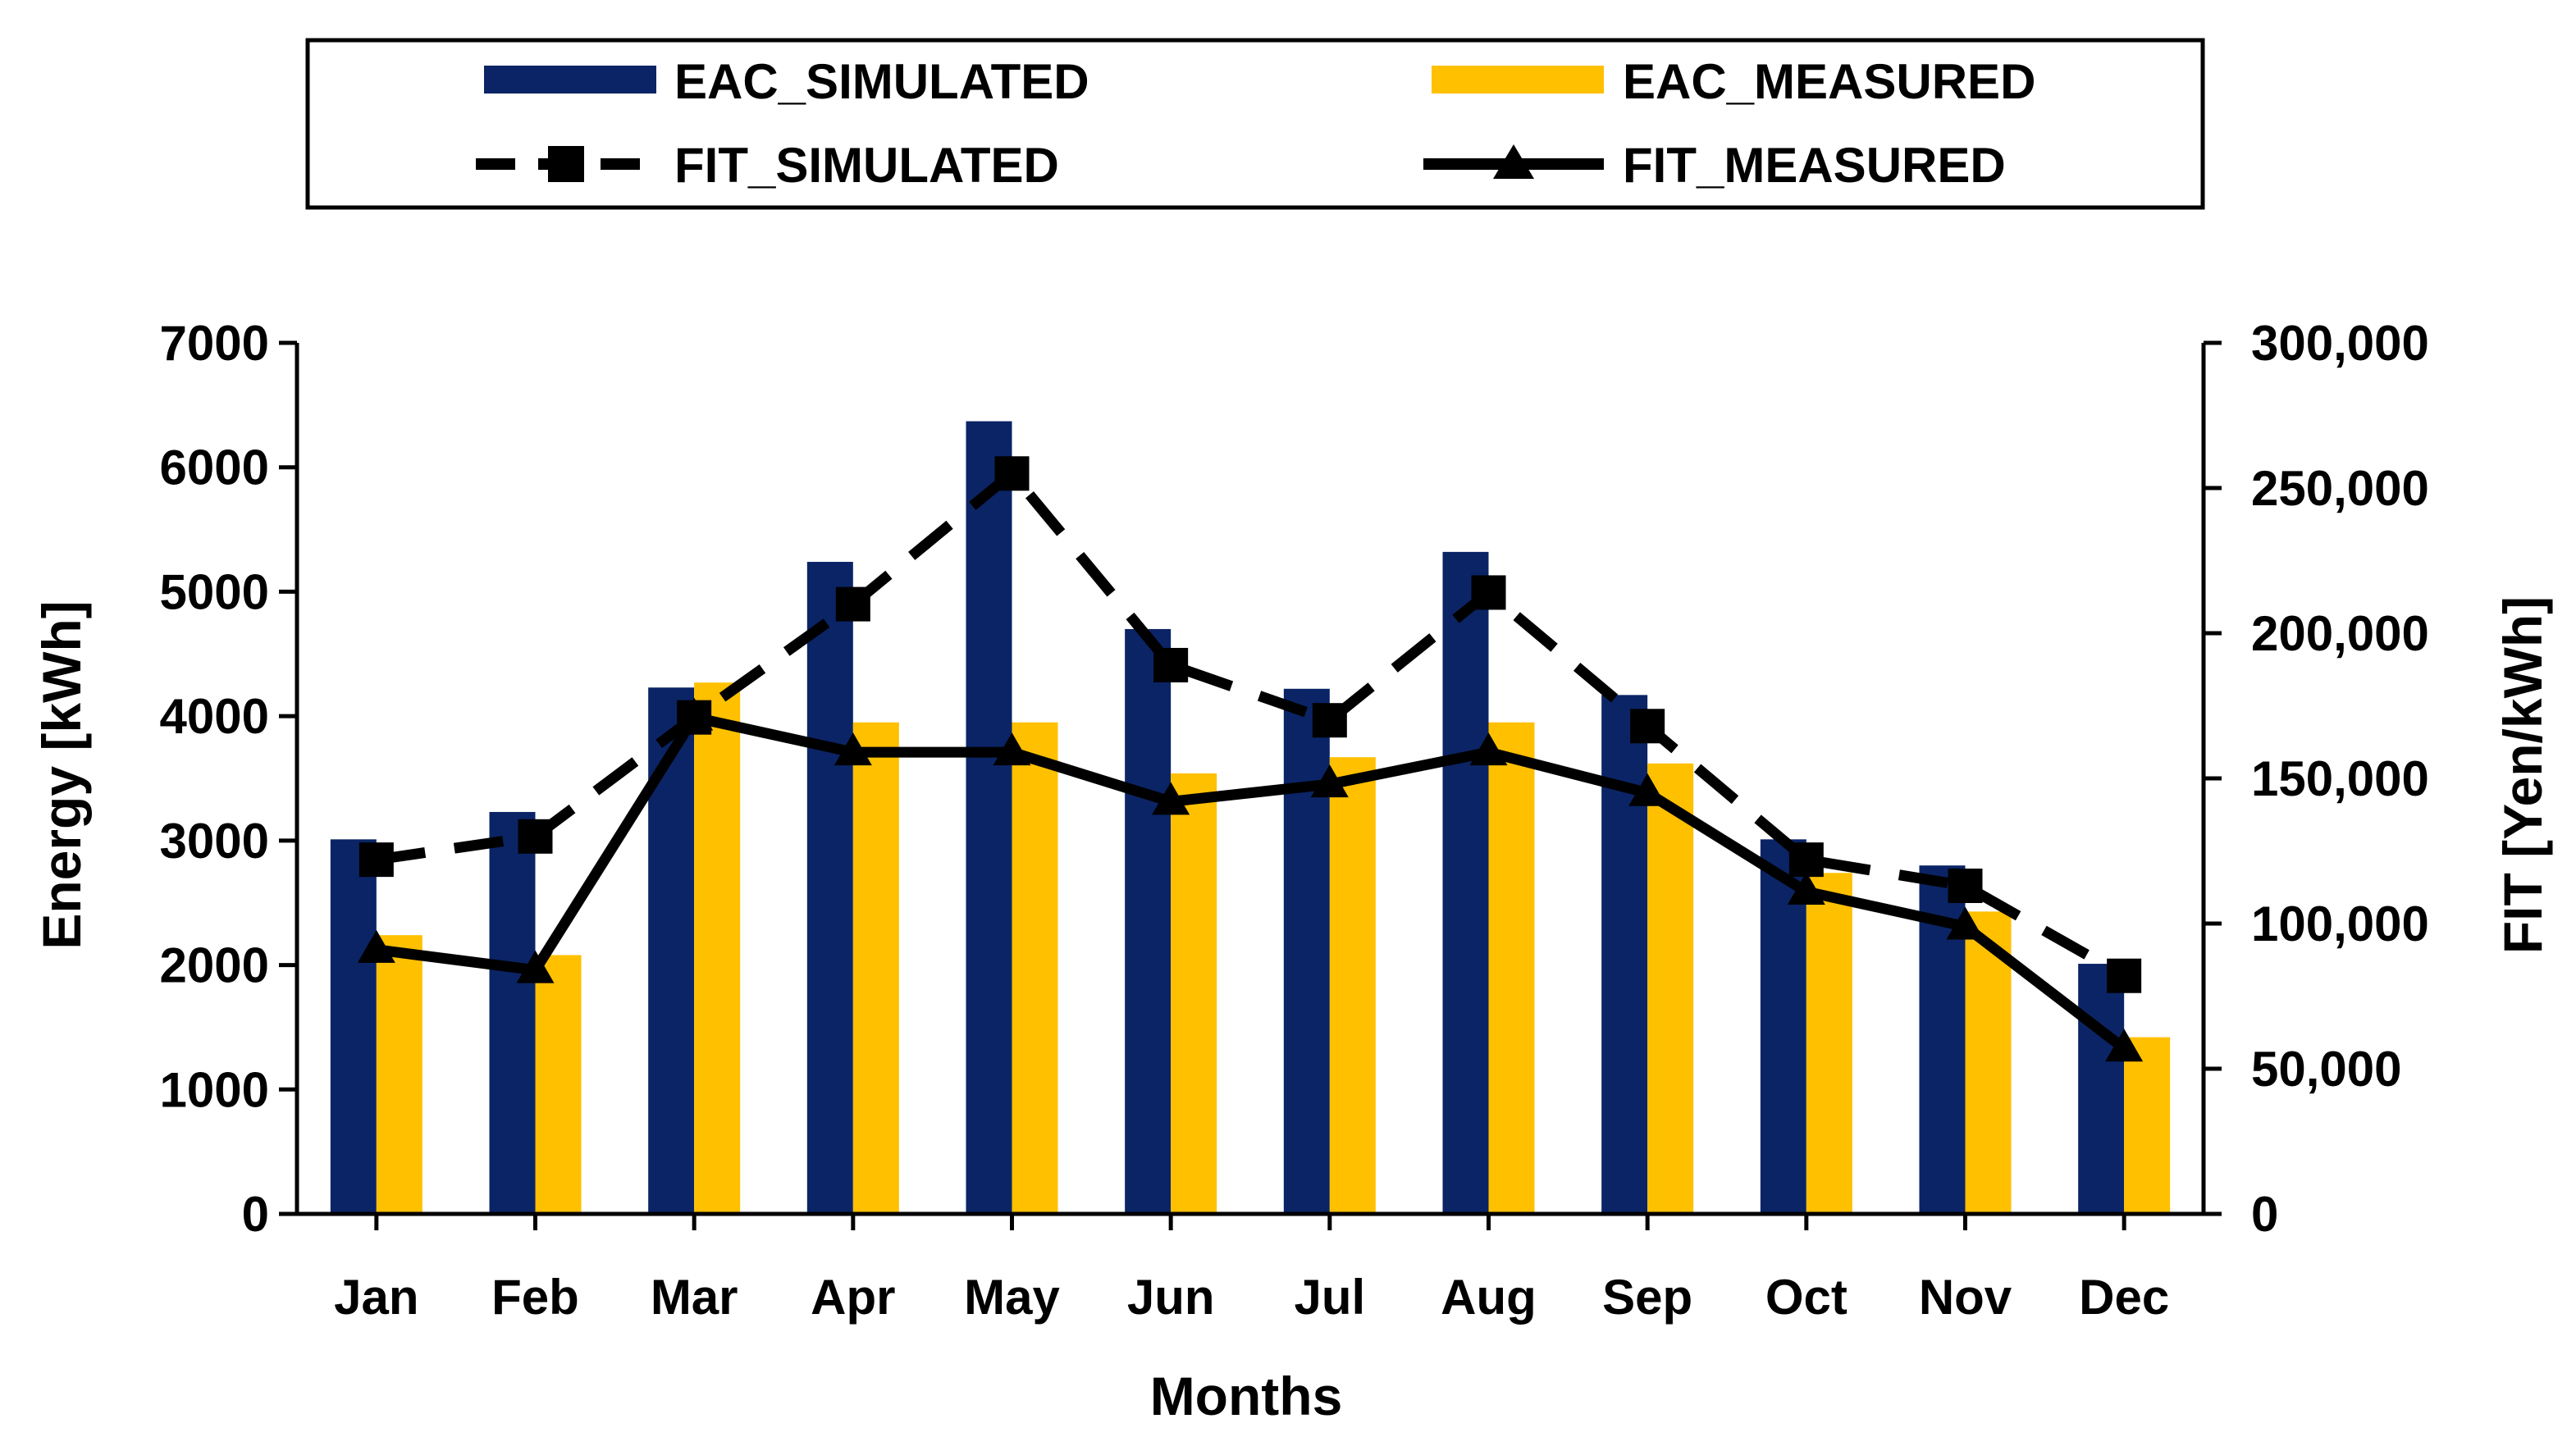 The width and height of the screenshot is (2576, 1437). What do you see at coordinates (354, 1026) in the screenshot?
I see `bar-eac-simulated-jan` at bounding box center [354, 1026].